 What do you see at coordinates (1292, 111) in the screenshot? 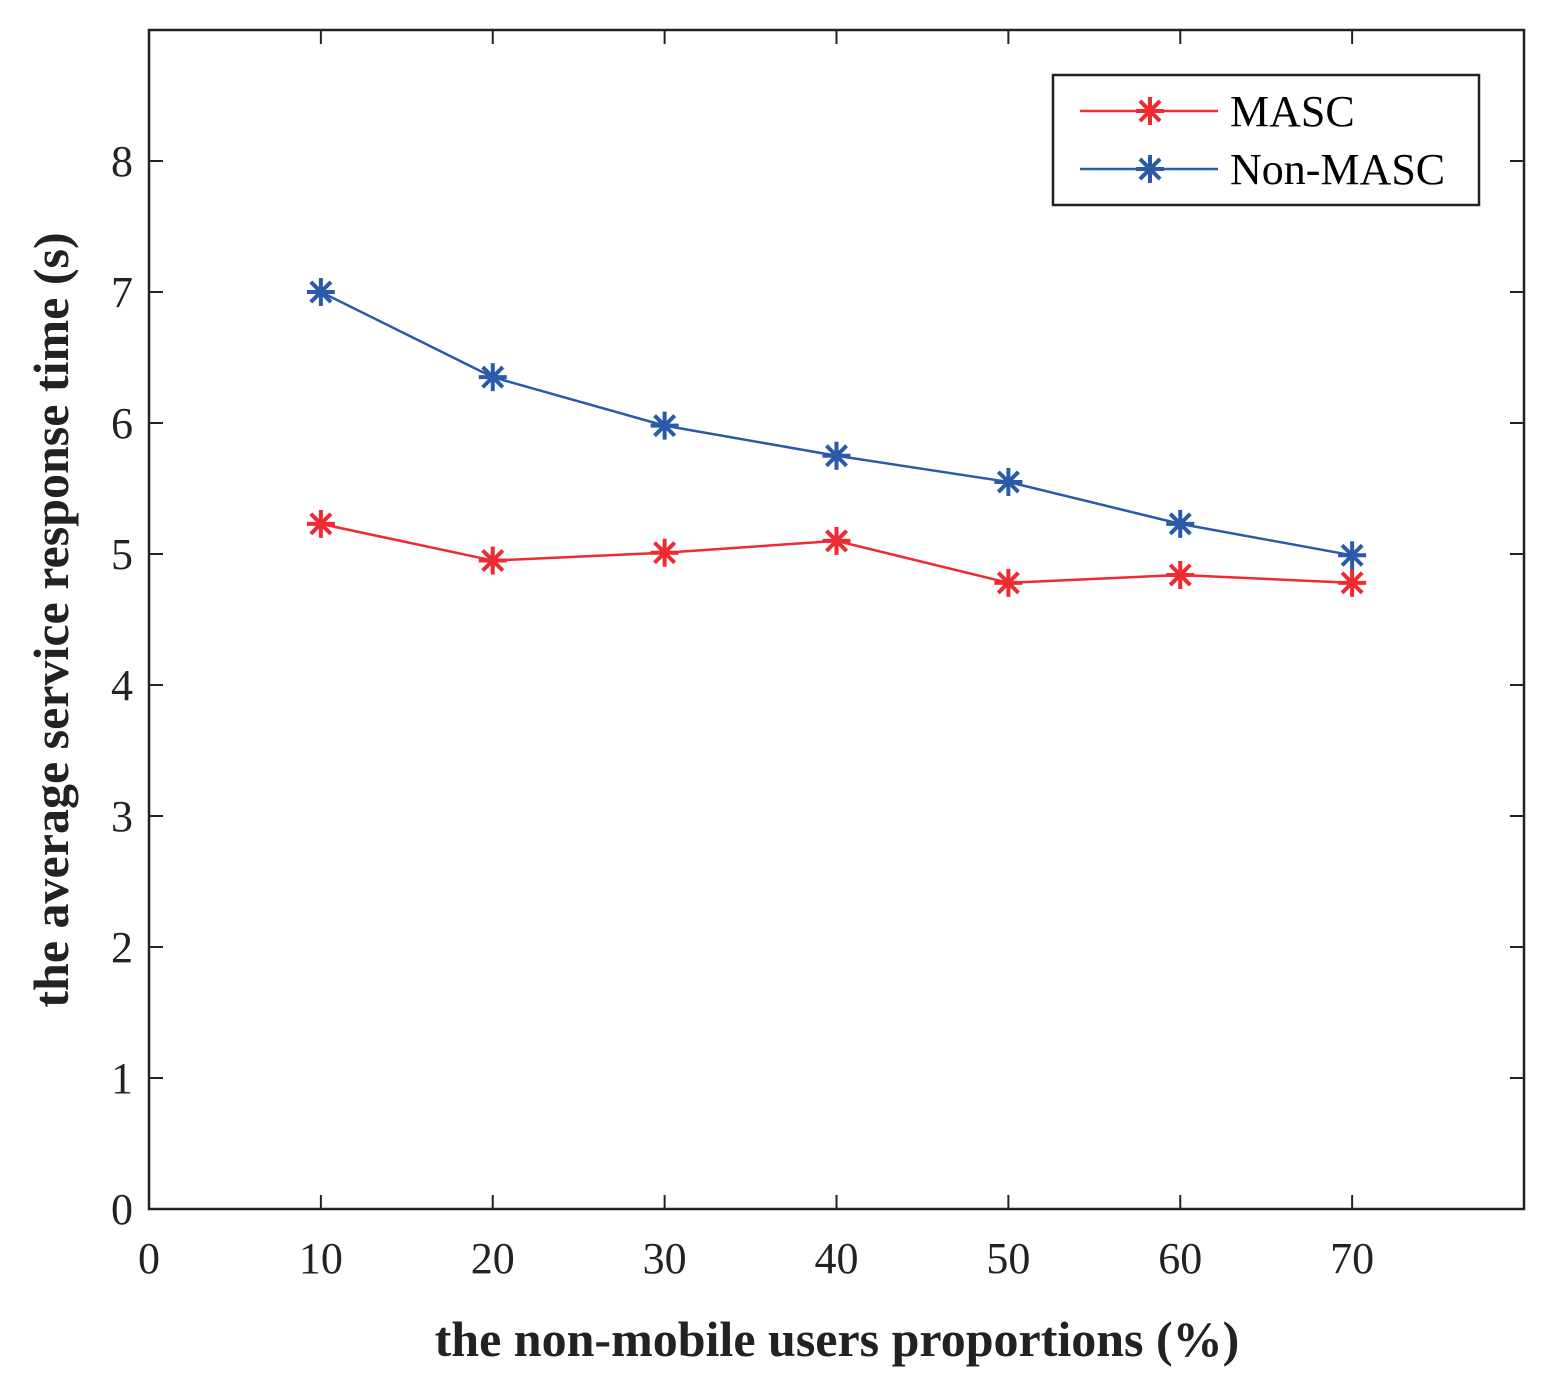
I see `legend-label: MASC` at bounding box center [1292, 111].